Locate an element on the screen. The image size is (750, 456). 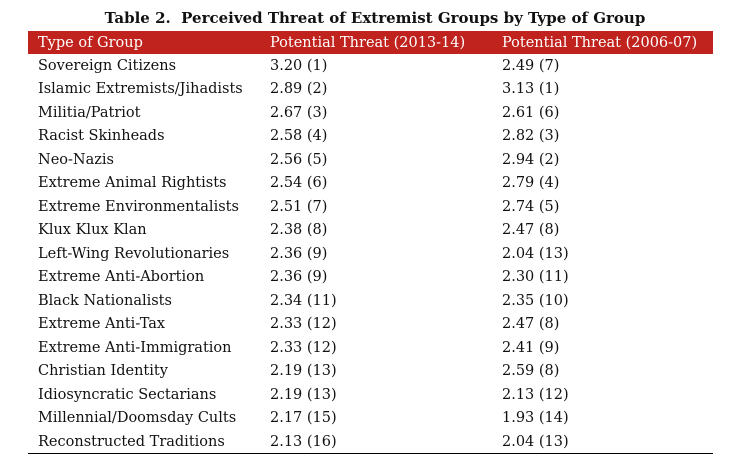
threat-2013-14-cell: 2.89 (2) is located at coordinates (299, 89).